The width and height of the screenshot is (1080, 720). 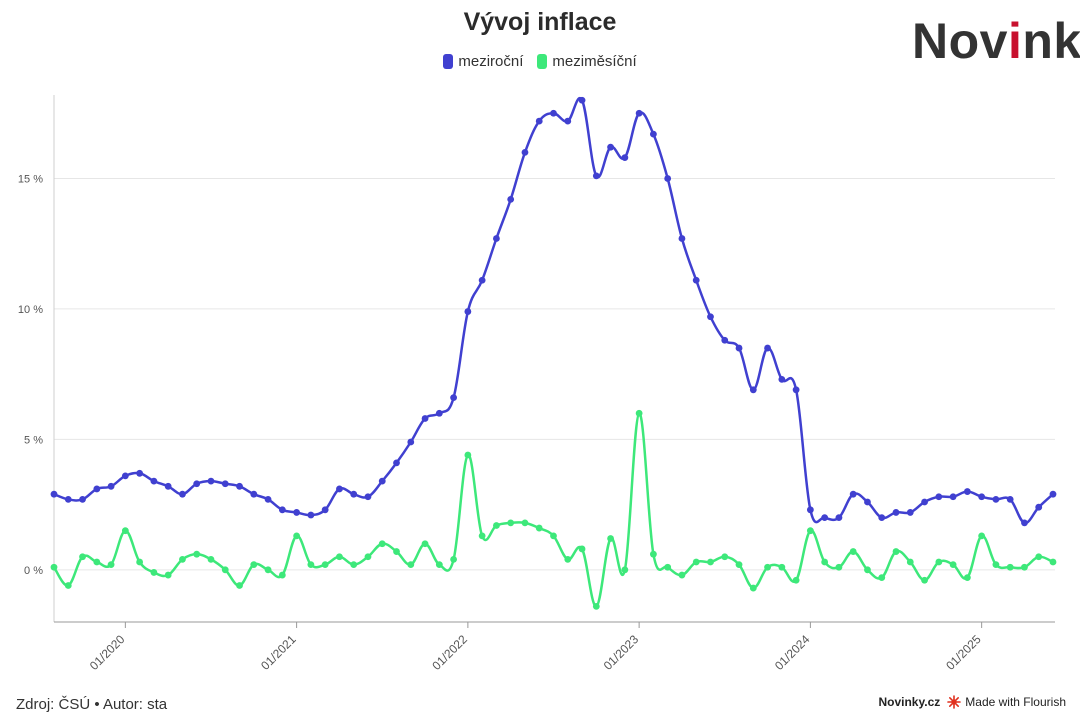 I want to click on y-tick-label: 15 %, so click(x=30, y=179).